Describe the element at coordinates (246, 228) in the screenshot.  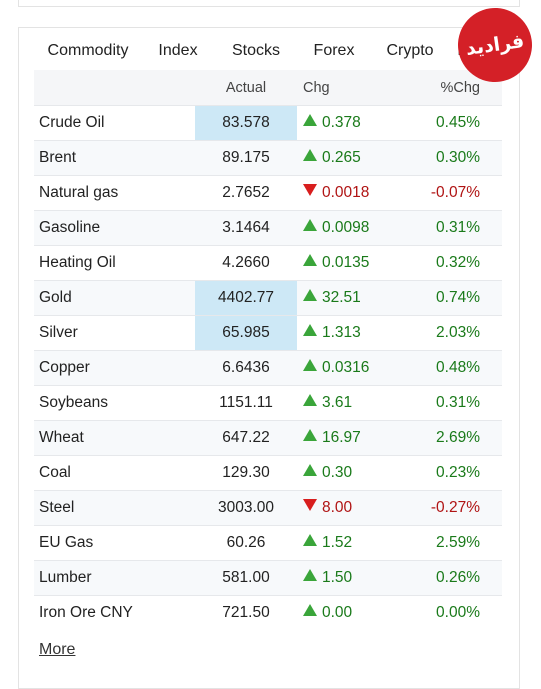
I see `actual-cell: 3.1464` at that location.